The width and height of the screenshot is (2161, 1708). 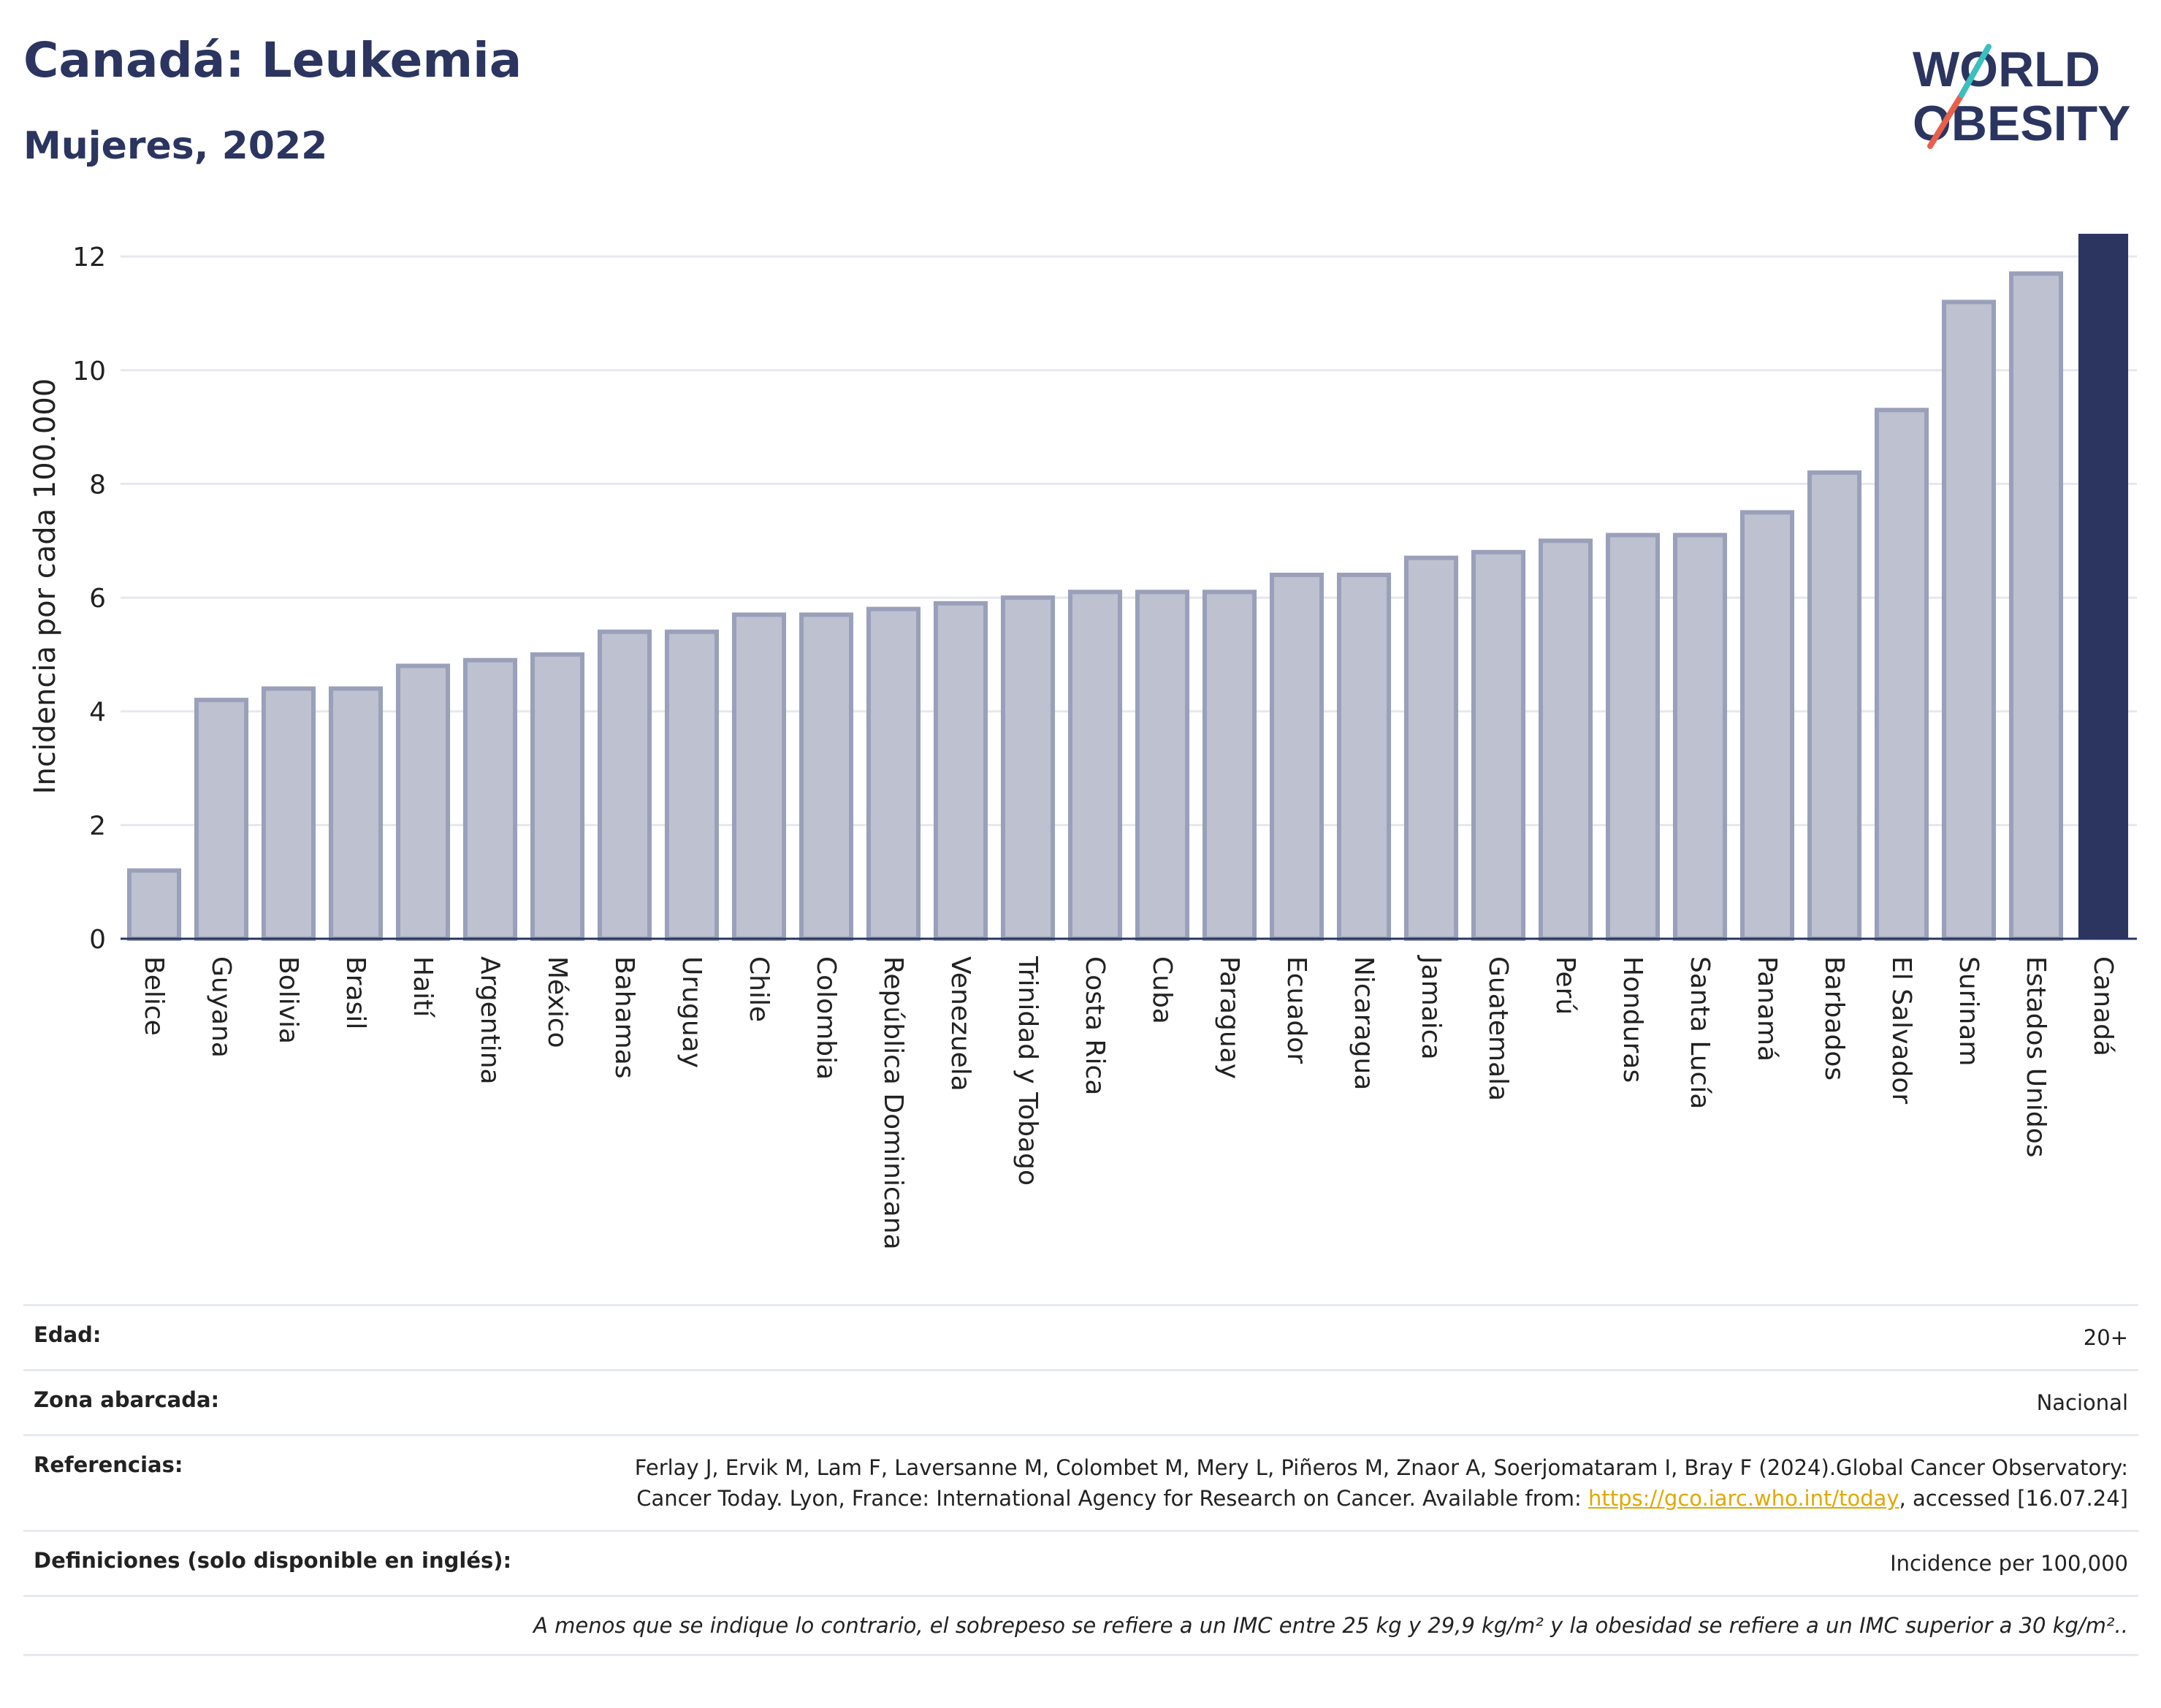 I want to click on age-value: 20+, so click(x=2105, y=1337).